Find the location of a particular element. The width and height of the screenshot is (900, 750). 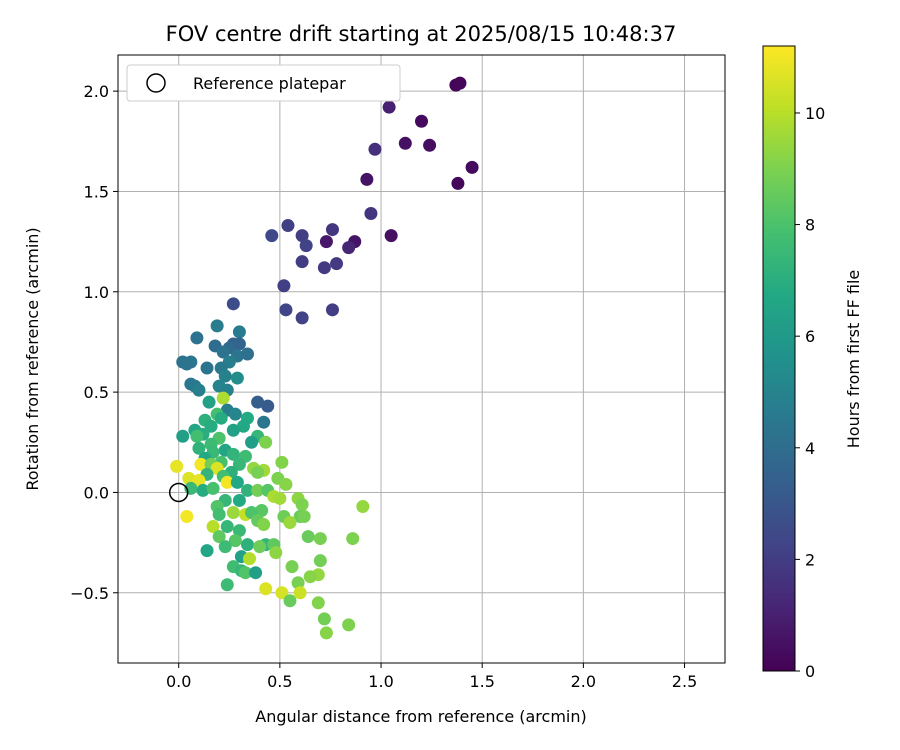

colorbar-tick-label: 6 is located at coordinates (810, 336).